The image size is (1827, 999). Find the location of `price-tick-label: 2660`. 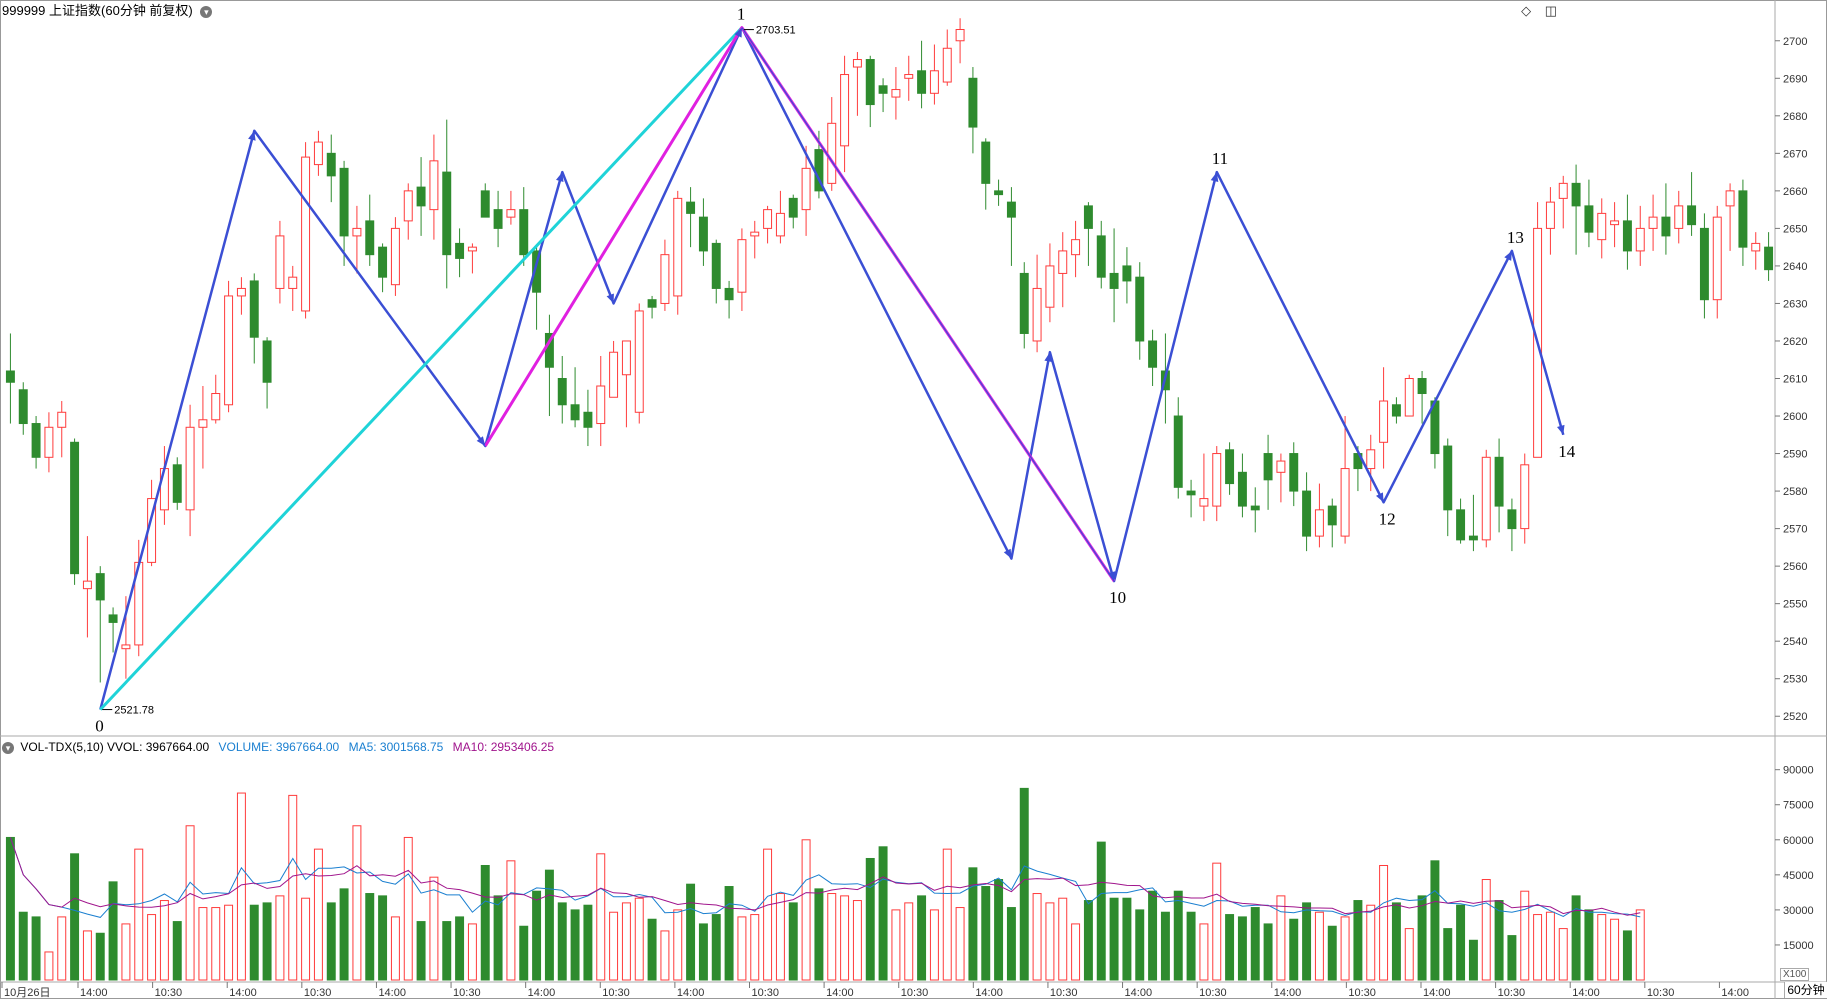

price-tick-label: 2660 is located at coordinates (1795, 192).